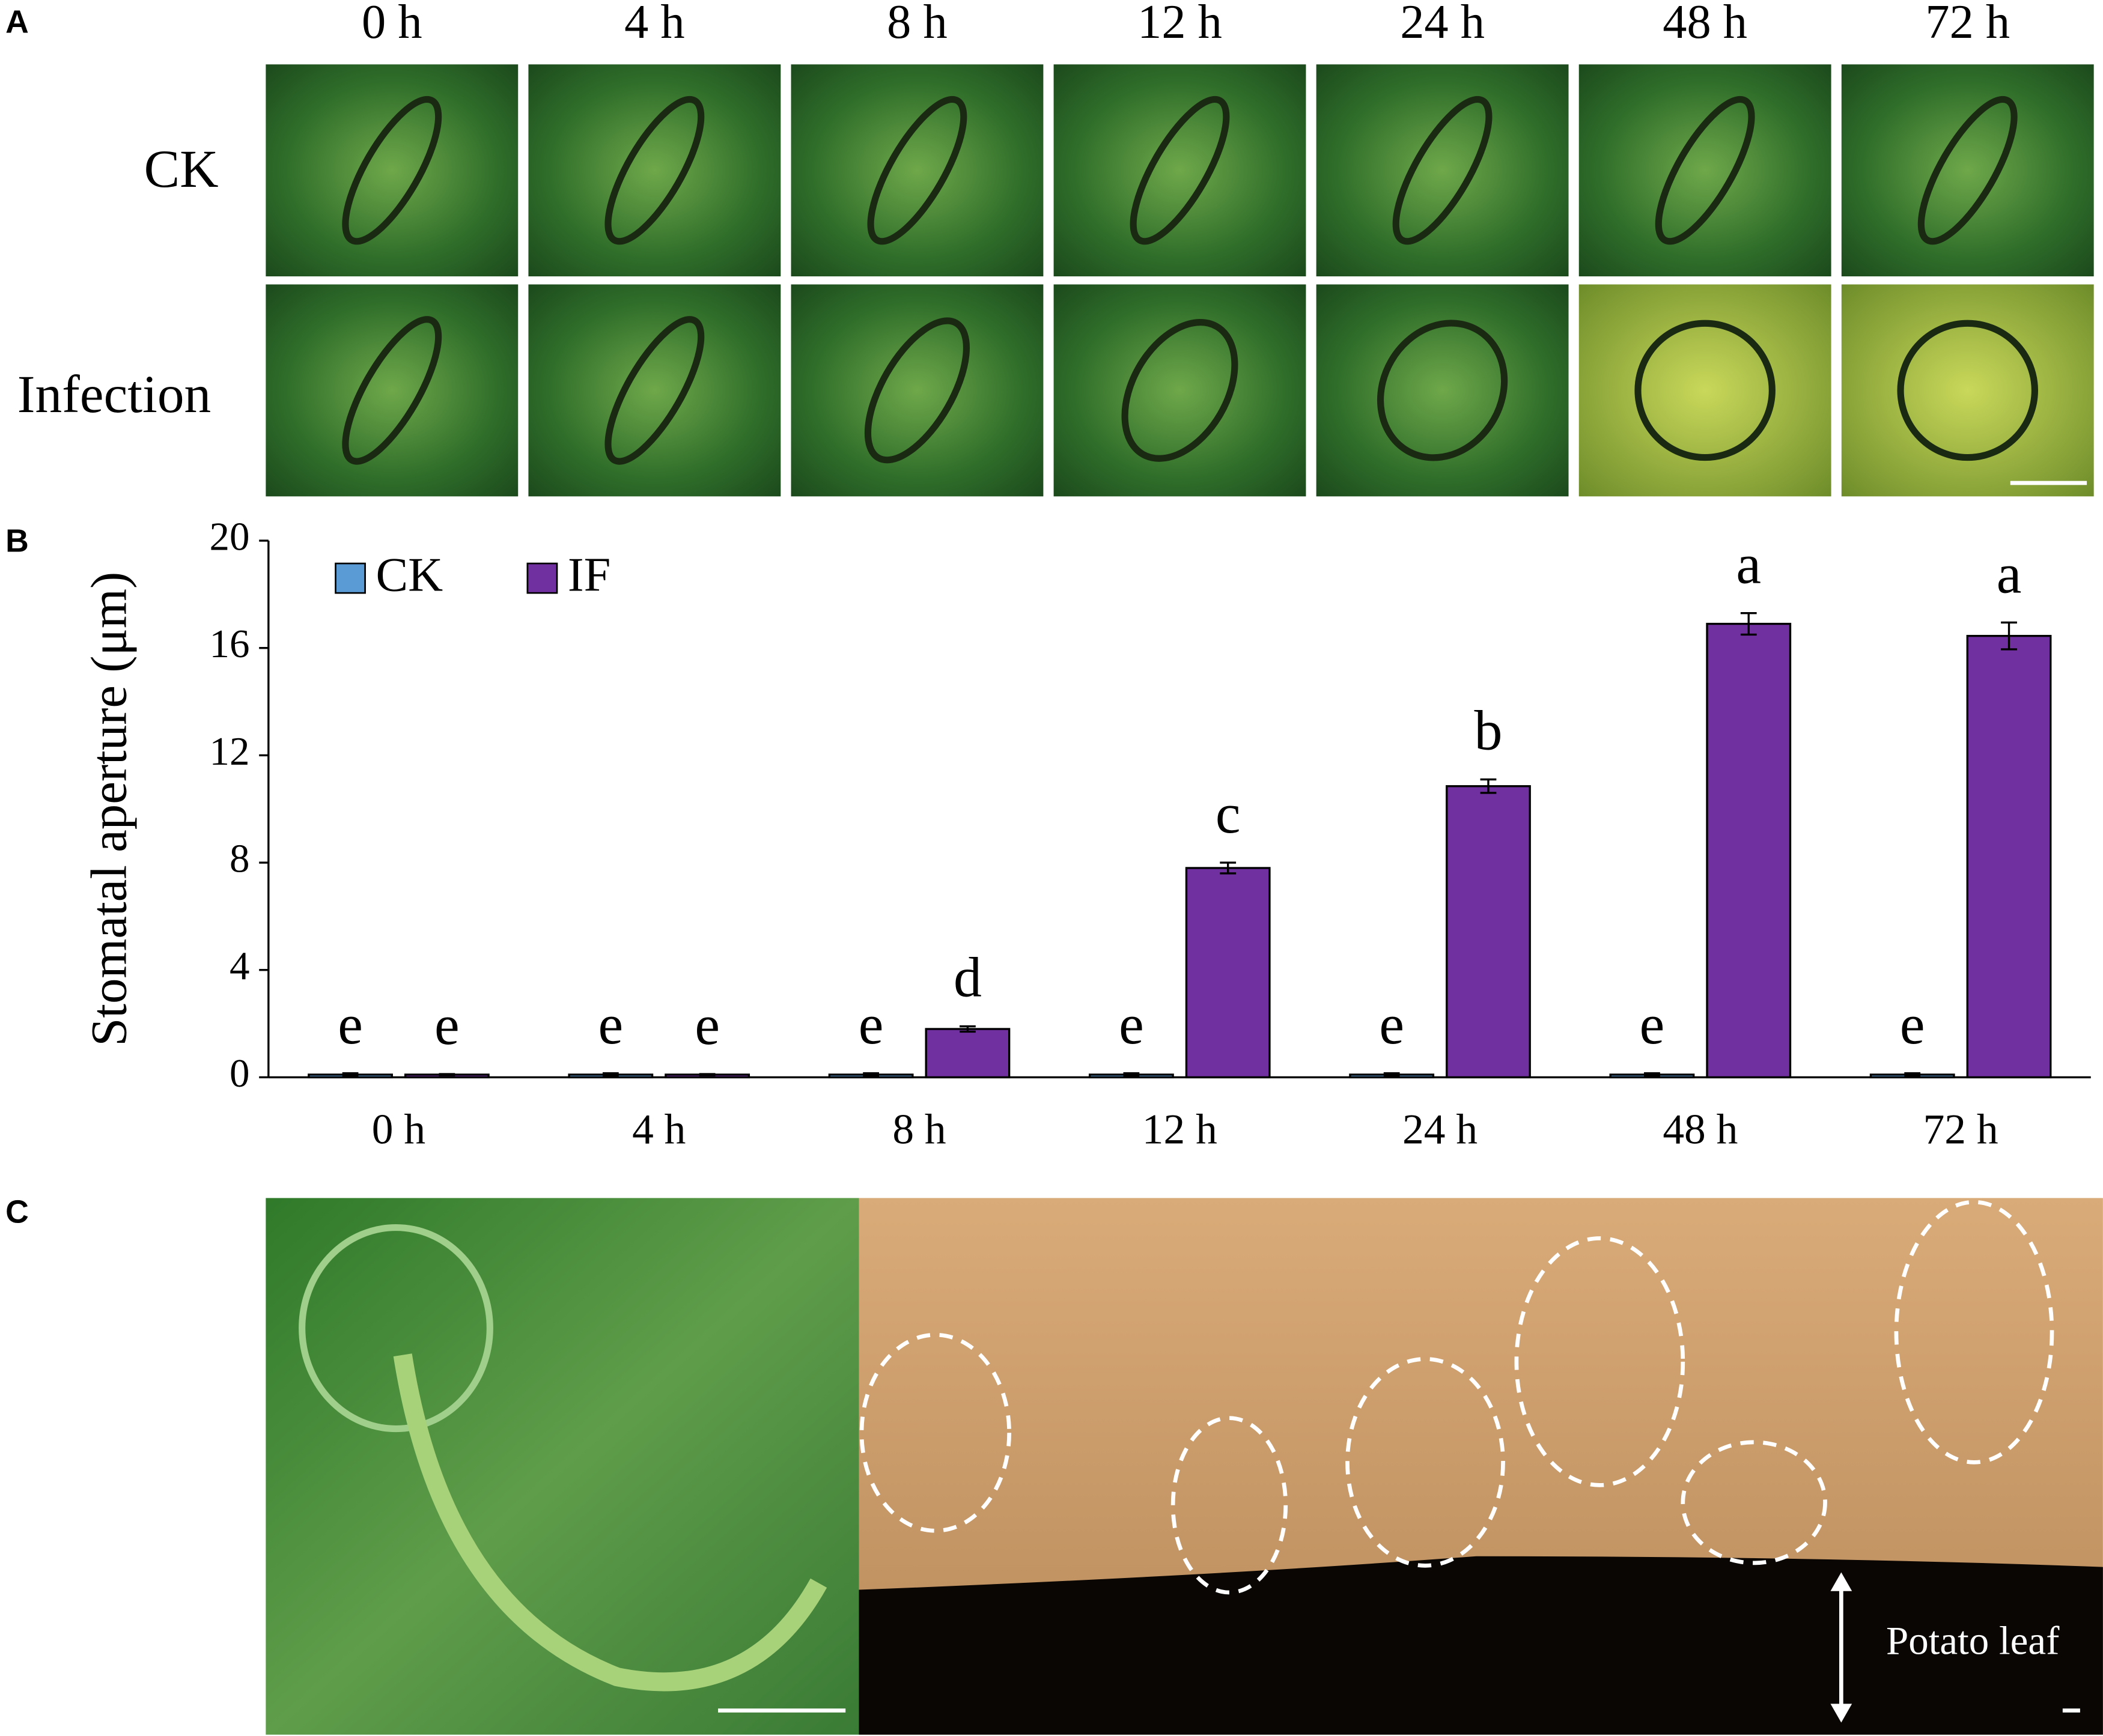 The width and height of the screenshot is (2103, 1736). What do you see at coordinates (968, 978) in the screenshot?
I see `significance-letter: d` at bounding box center [968, 978].